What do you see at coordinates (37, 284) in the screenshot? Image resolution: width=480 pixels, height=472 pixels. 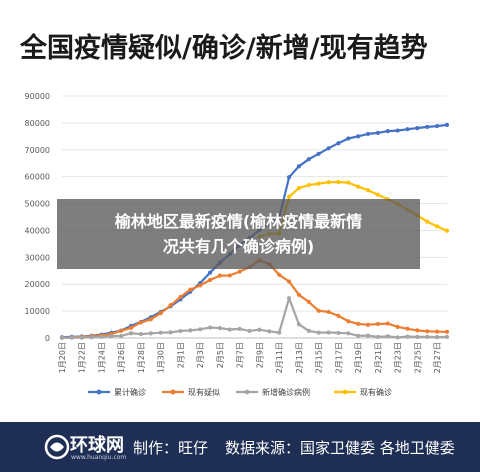 I see `y-tick-label: 20000` at bounding box center [37, 284].